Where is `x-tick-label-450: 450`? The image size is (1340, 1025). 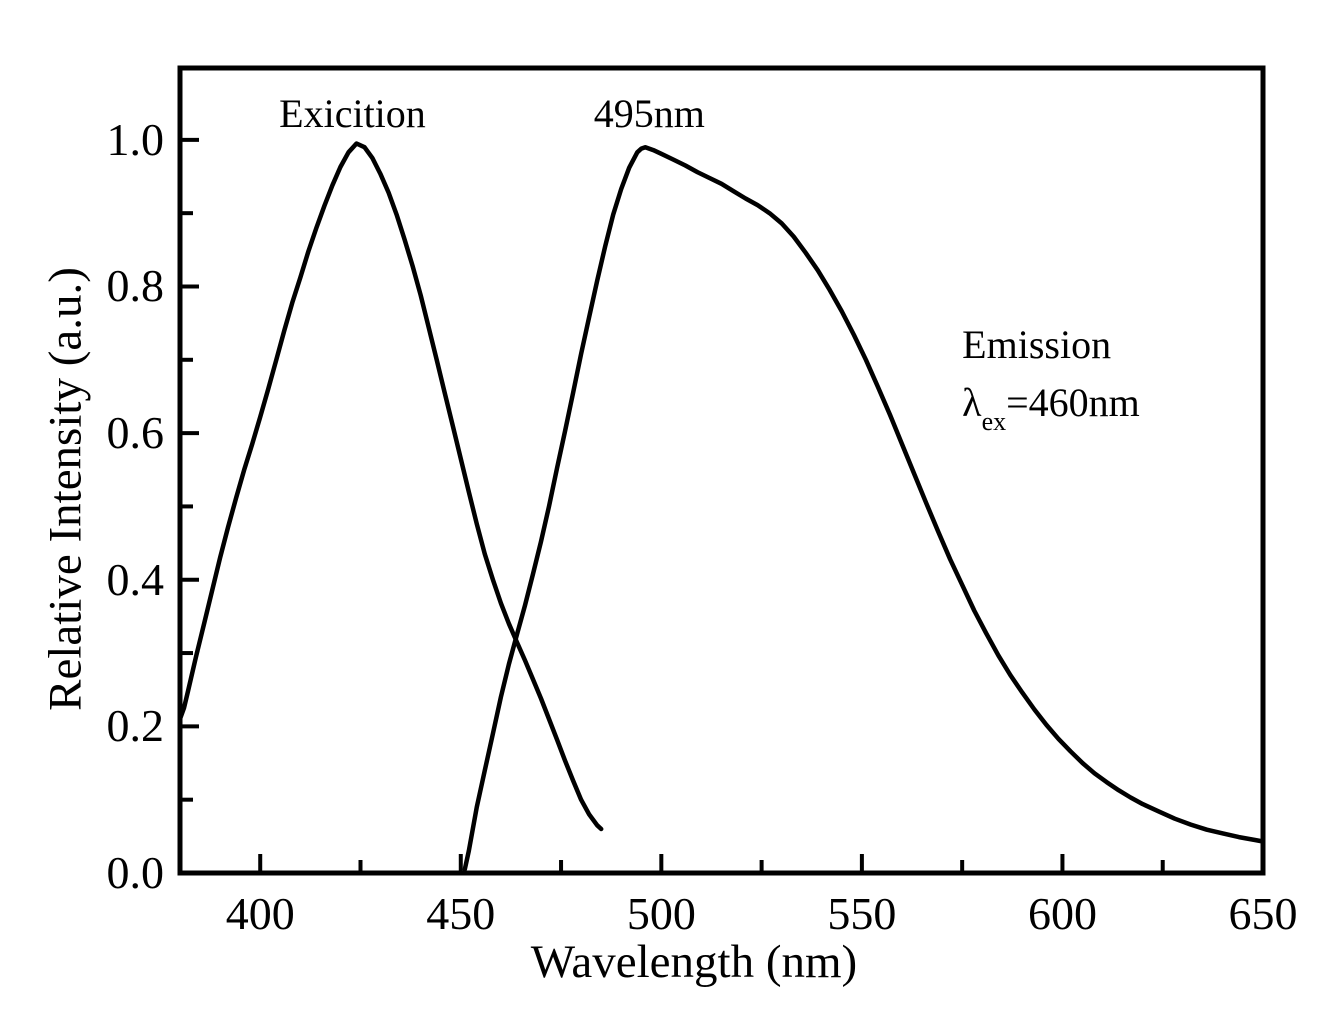 x-tick-label-450: 450 is located at coordinates (461, 913).